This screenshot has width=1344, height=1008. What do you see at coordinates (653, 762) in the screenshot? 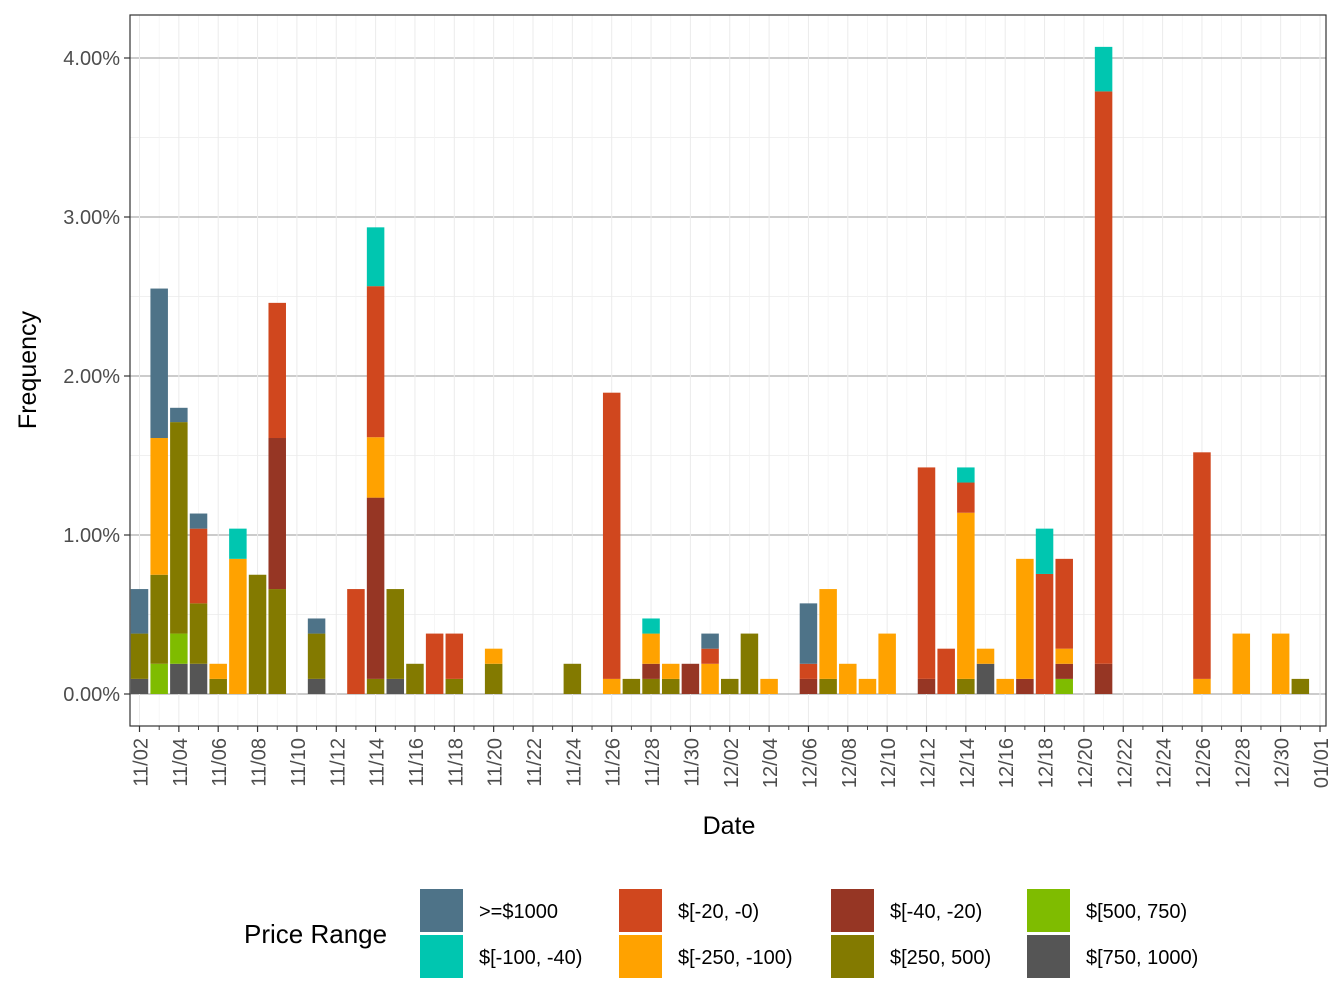
I see `x-tick-label: 11/28` at bounding box center [653, 762].